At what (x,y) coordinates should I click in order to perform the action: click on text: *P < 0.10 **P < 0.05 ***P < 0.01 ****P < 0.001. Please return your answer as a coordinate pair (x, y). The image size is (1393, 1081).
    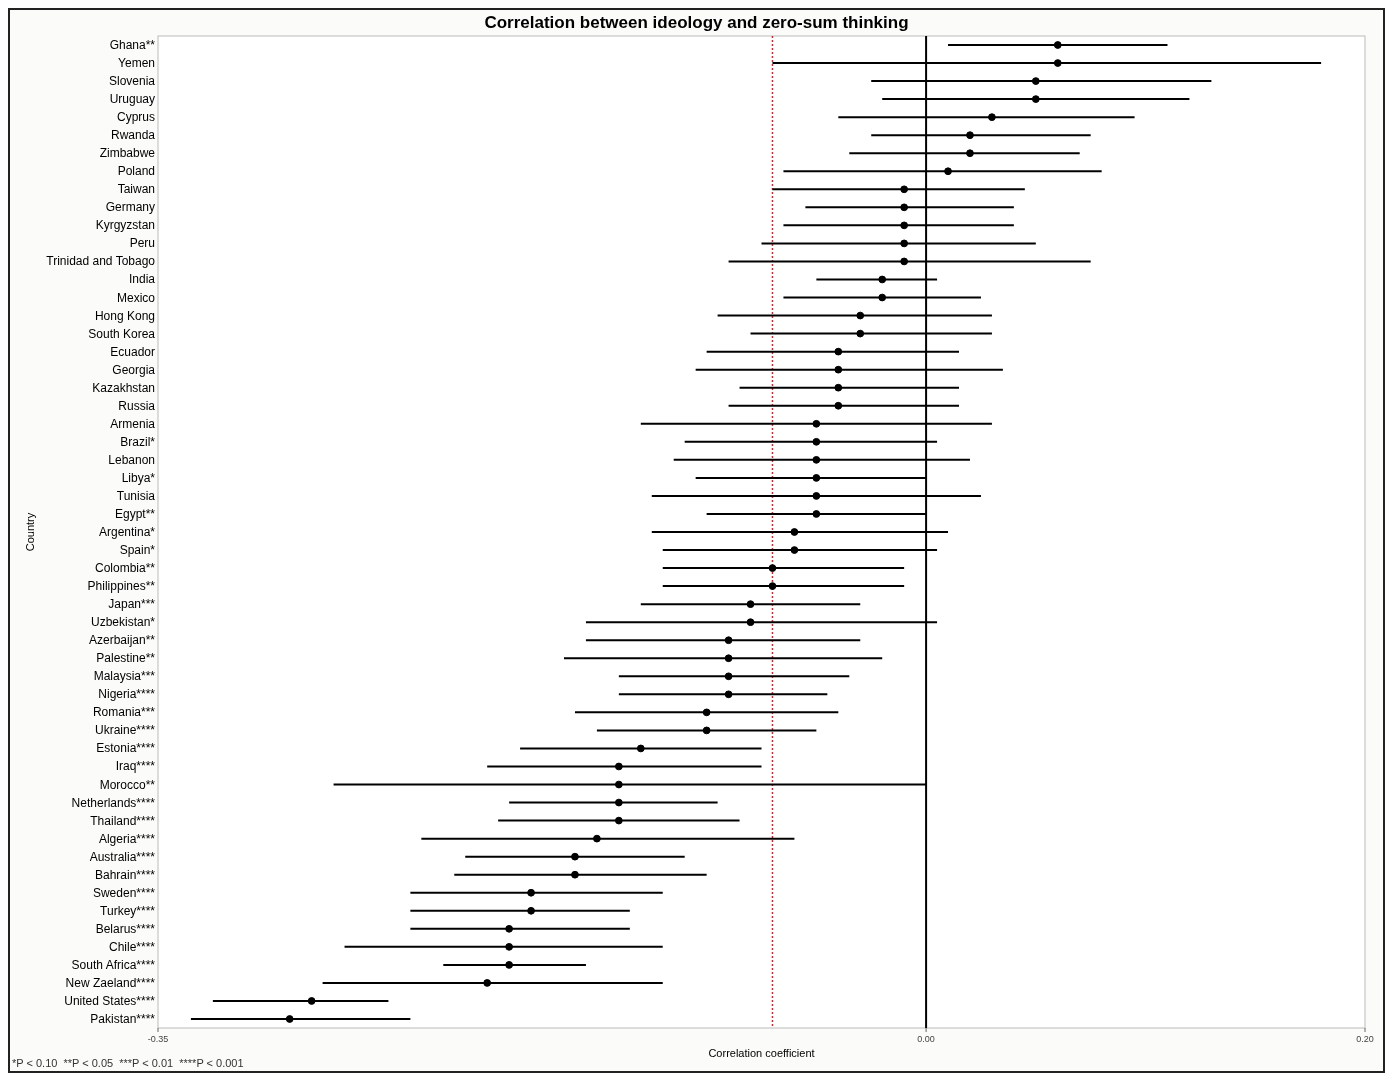
    Looking at the image, I should click on (128, 1063).